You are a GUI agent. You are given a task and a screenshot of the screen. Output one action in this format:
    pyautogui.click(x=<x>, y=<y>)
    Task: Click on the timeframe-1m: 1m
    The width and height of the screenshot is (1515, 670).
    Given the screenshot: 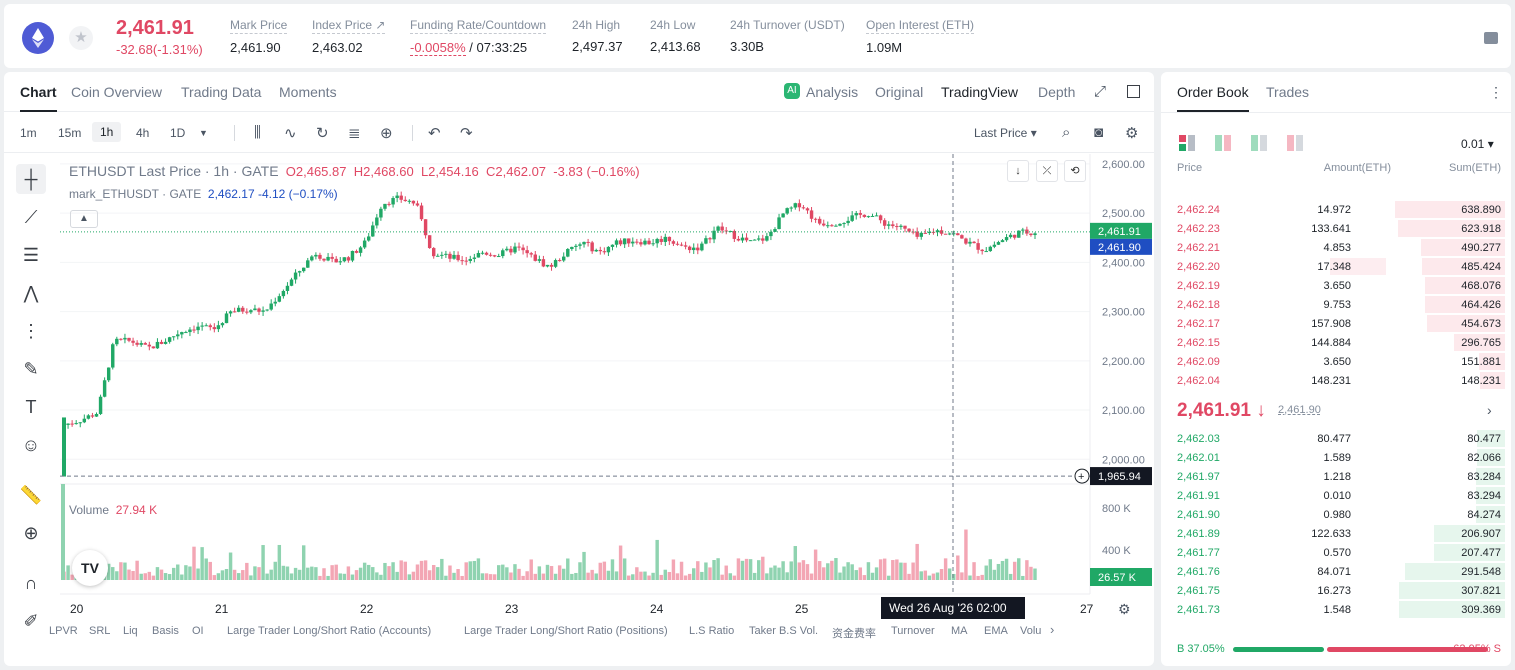 What is the action you would take?
    pyautogui.click(x=28, y=133)
    